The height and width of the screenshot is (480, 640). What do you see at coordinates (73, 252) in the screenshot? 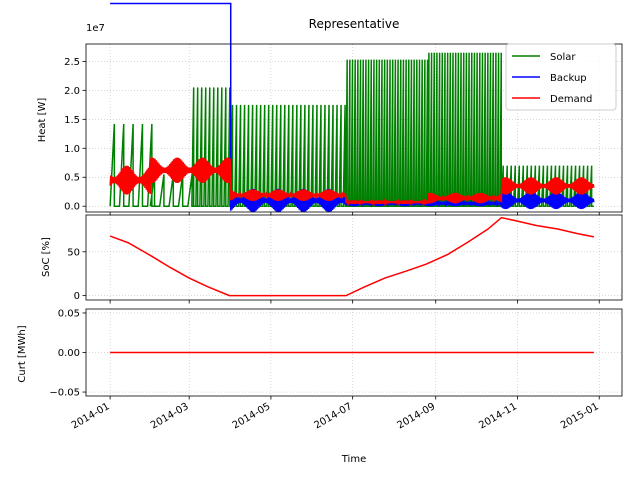
I see `y-tick-label: 50` at bounding box center [73, 252].